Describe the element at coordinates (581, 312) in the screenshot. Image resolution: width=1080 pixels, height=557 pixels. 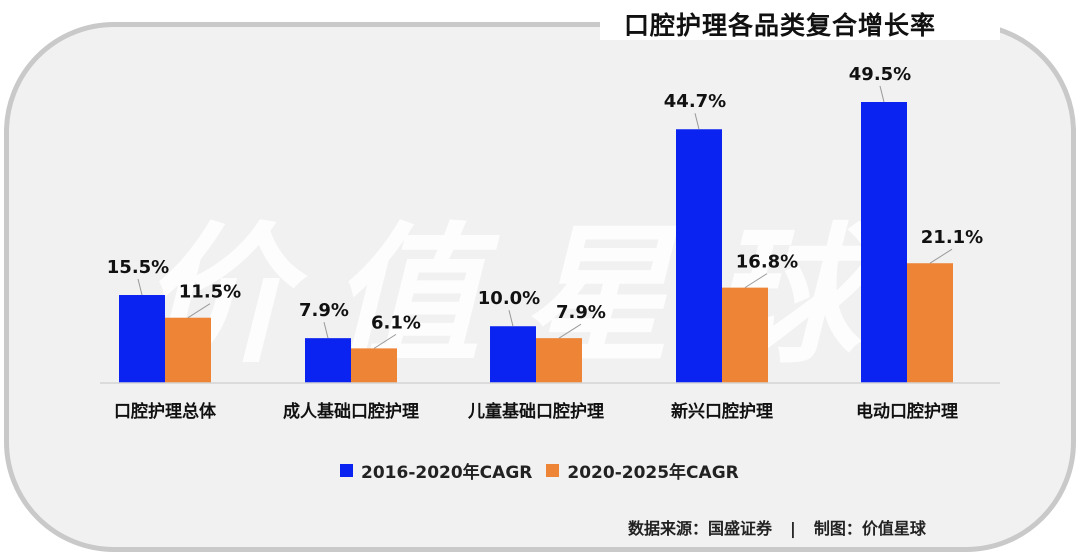
I see `data-label-series-2-cat-3: 7.9%` at that location.